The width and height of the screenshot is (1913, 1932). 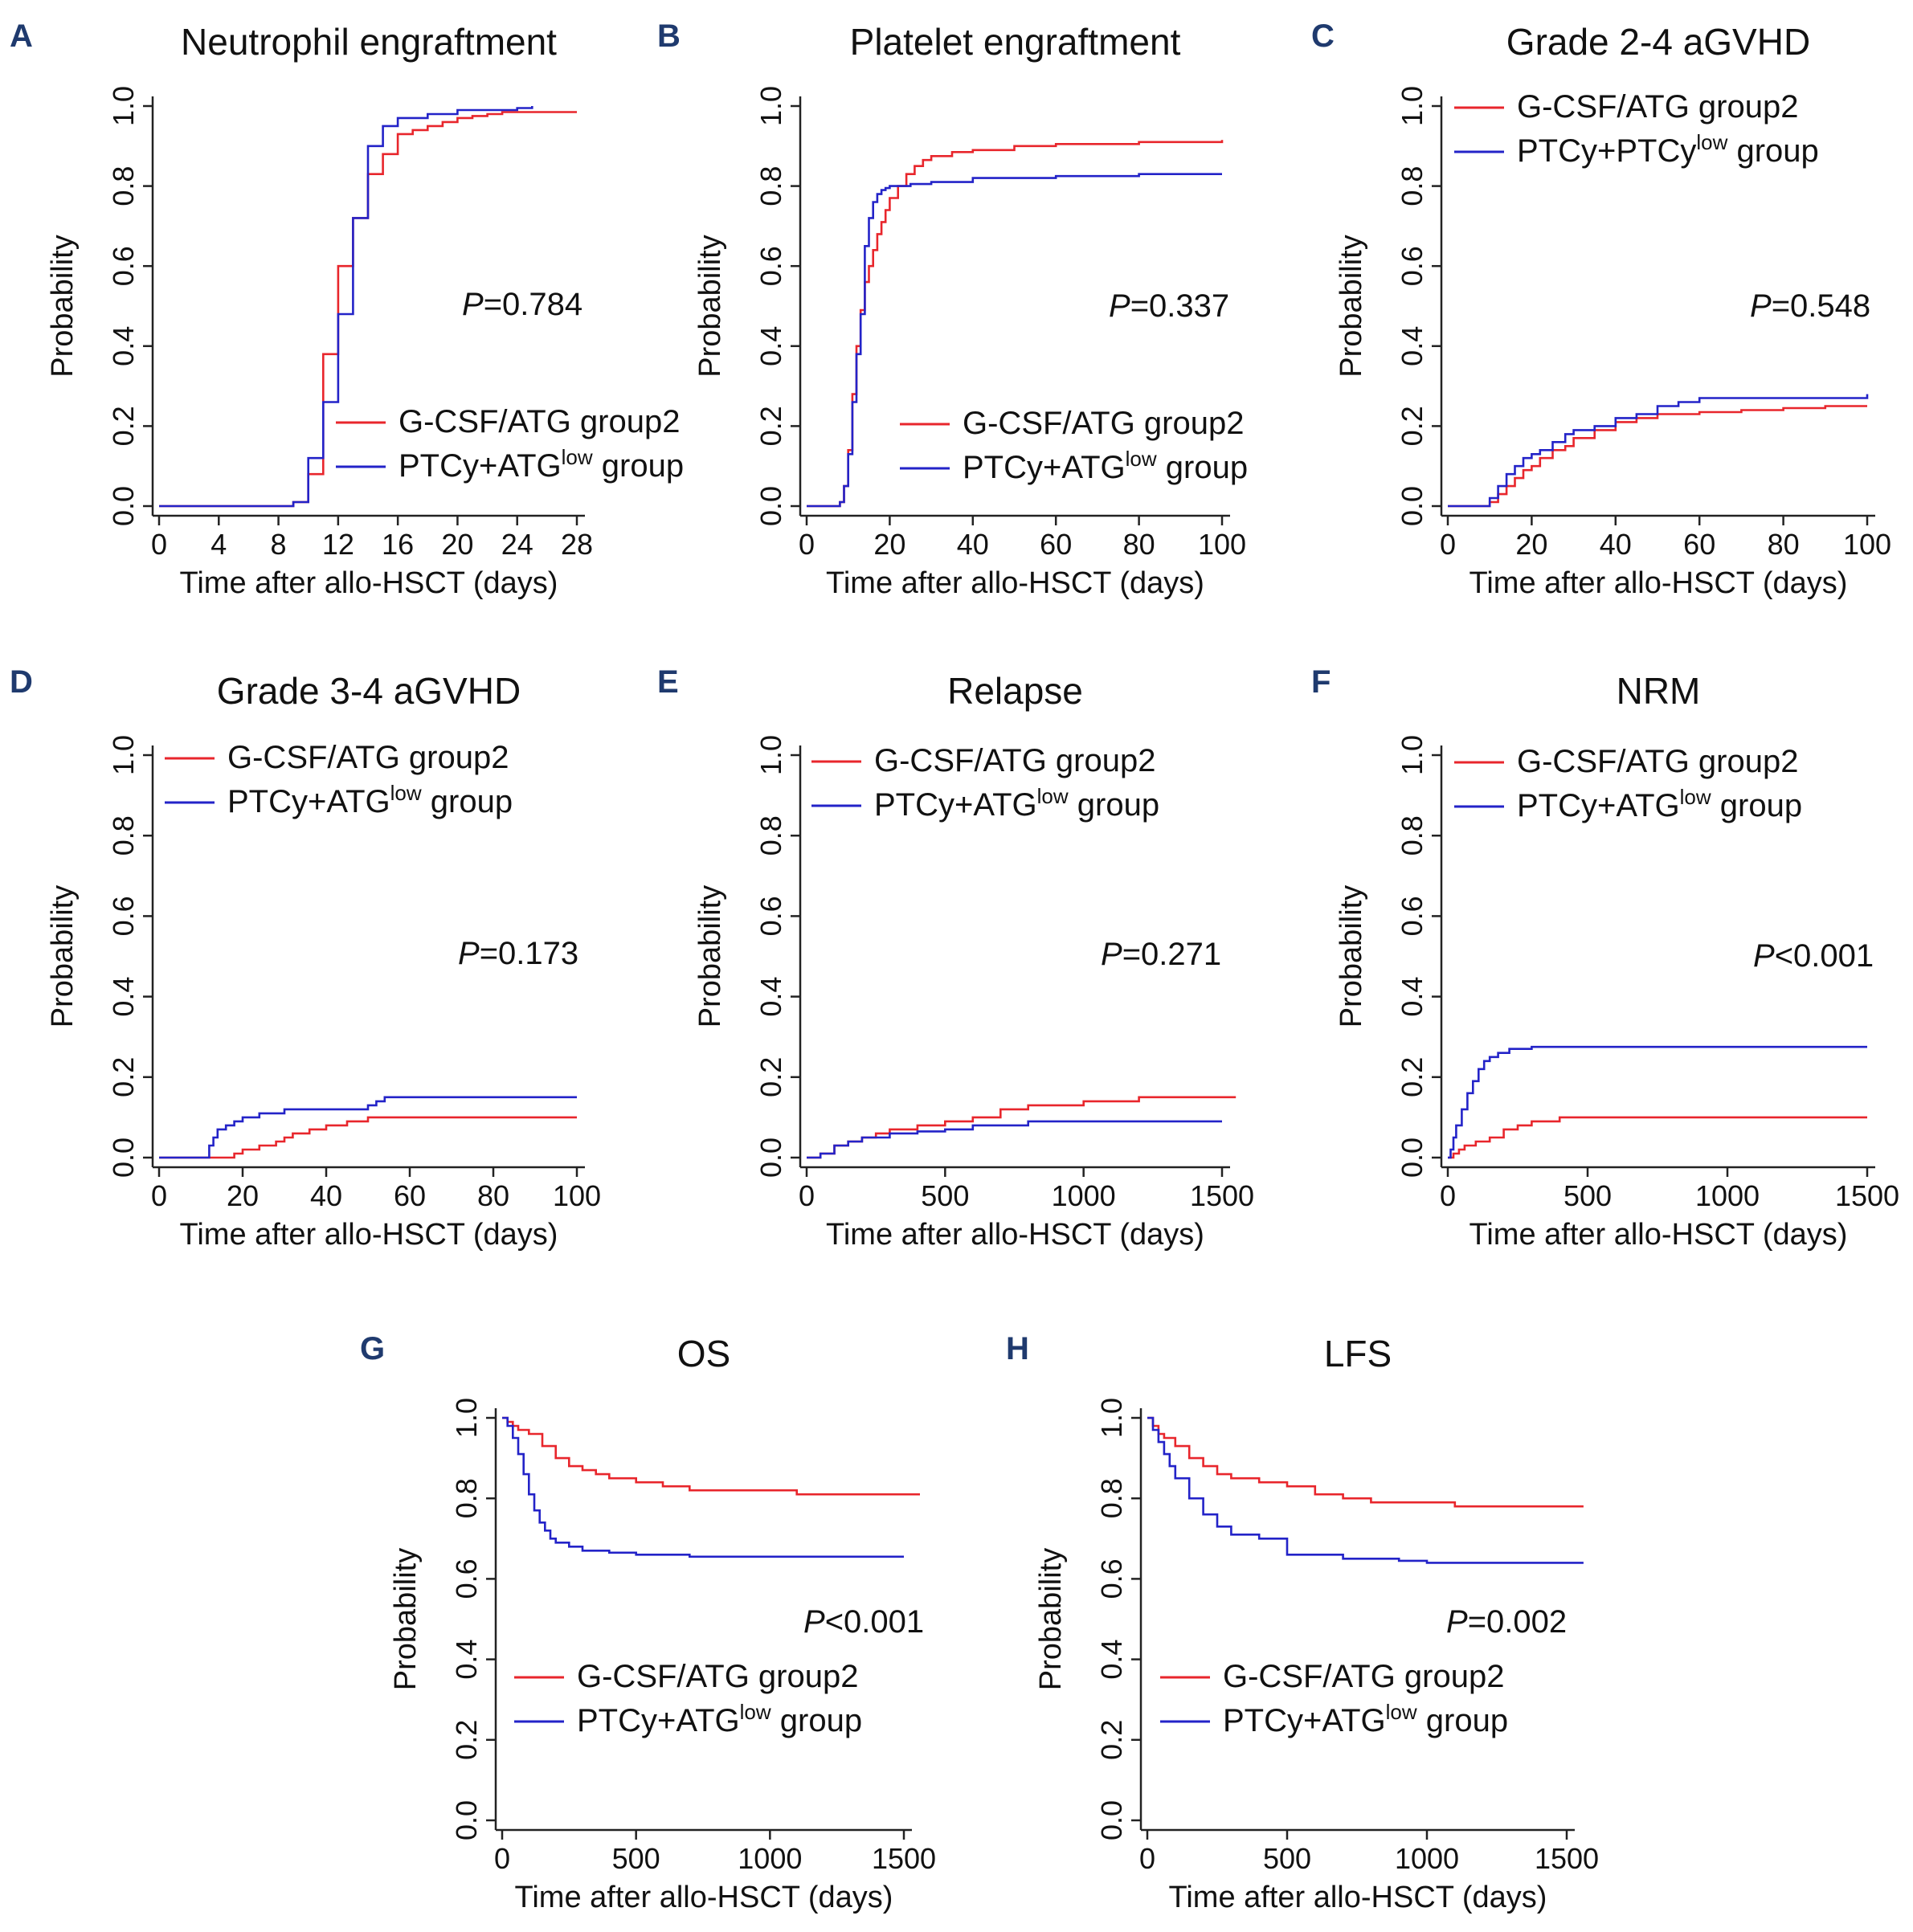 What do you see at coordinates (518, 954) in the screenshot?
I see `p-value-d: P=0.173` at bounding box center [518, 954].